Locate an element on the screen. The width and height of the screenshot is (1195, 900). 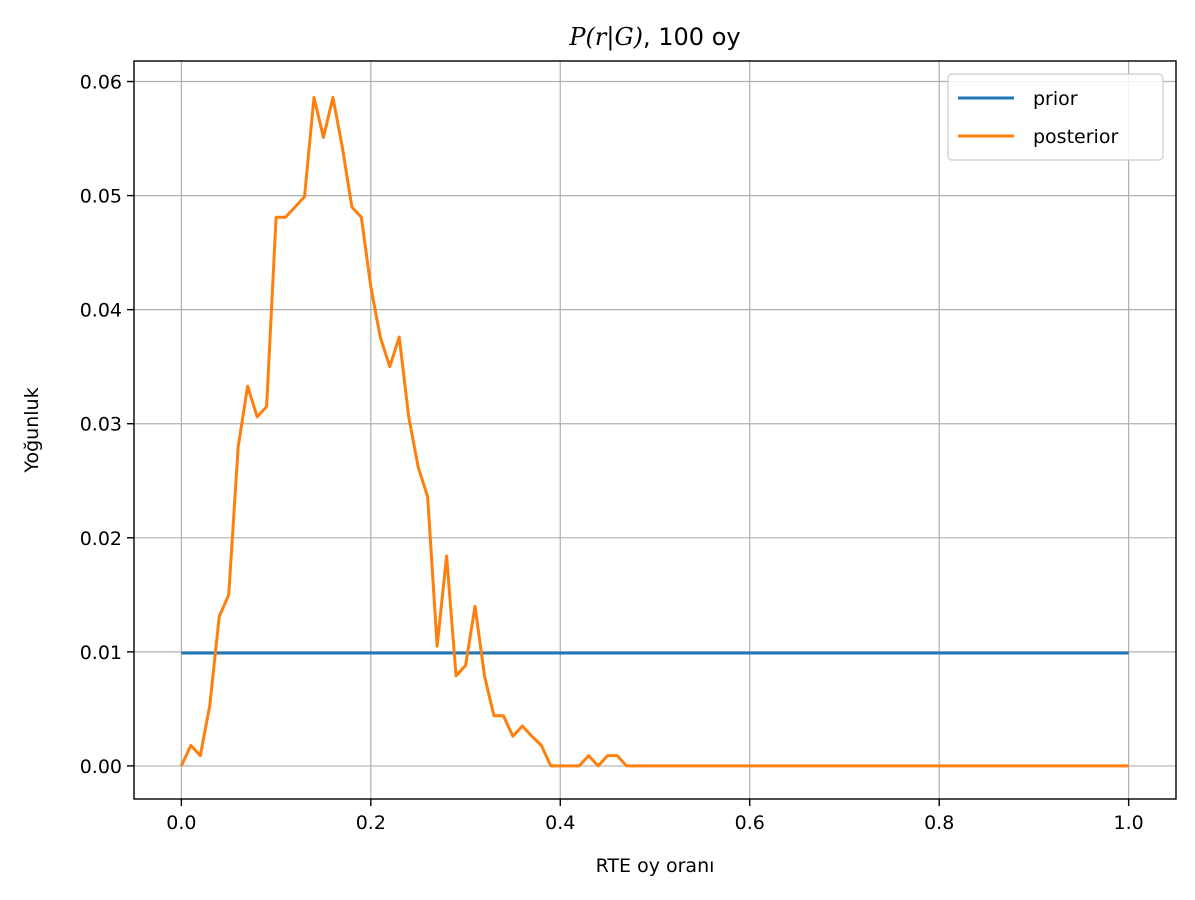
y-tick-label: 0.05 is located at coordinates (101, 197).